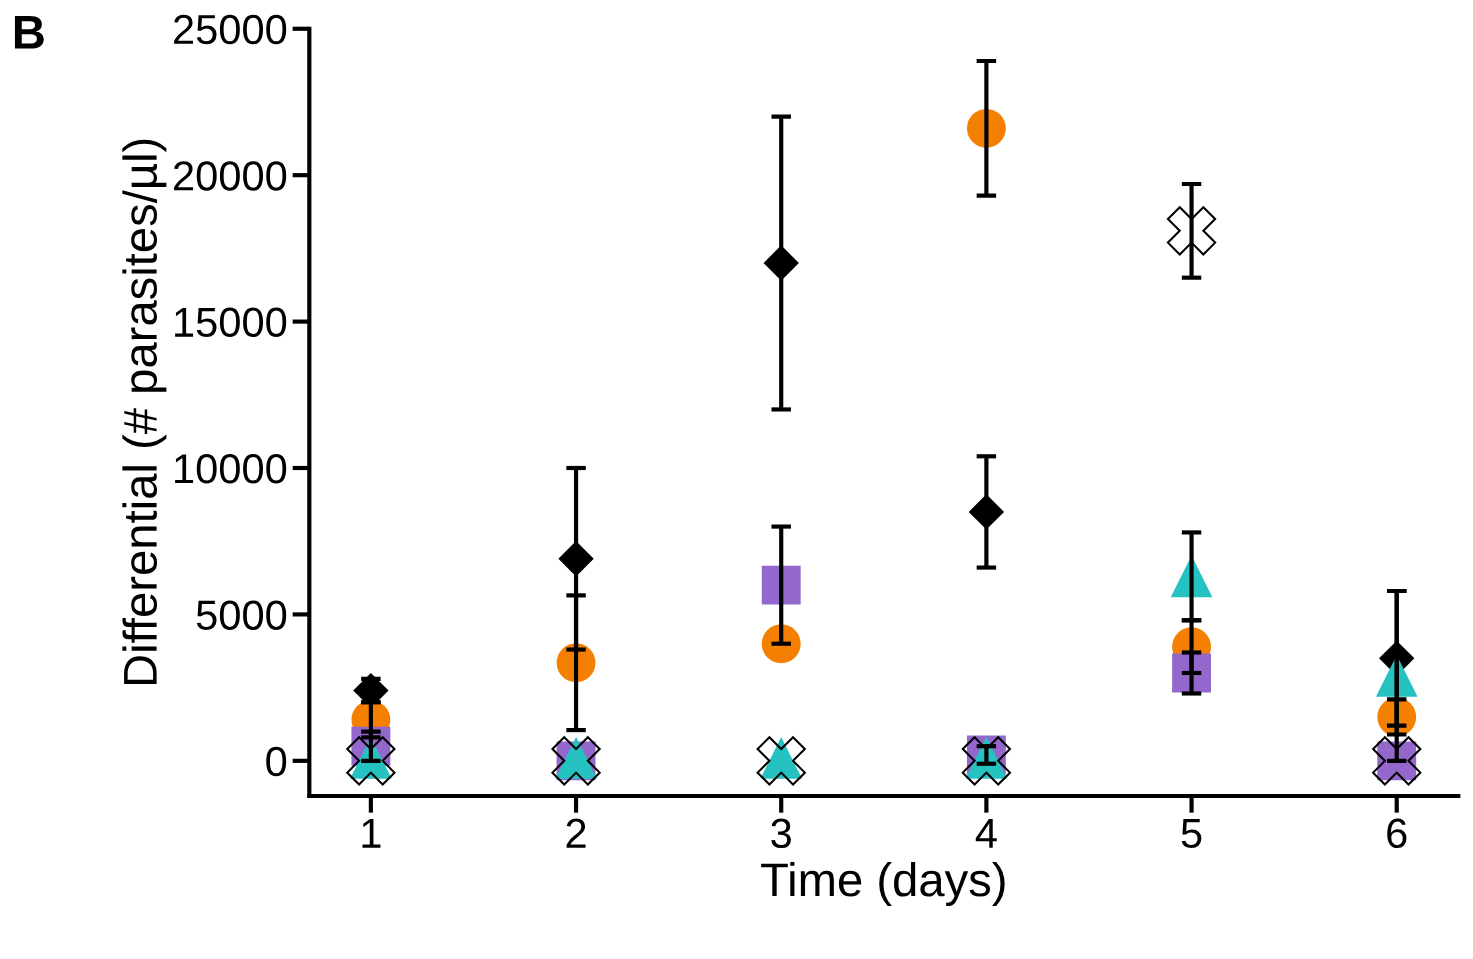  What do you see at coordinates (29, 32) in the screenshot?
I see `text: B` at bounding box center [29, 32].